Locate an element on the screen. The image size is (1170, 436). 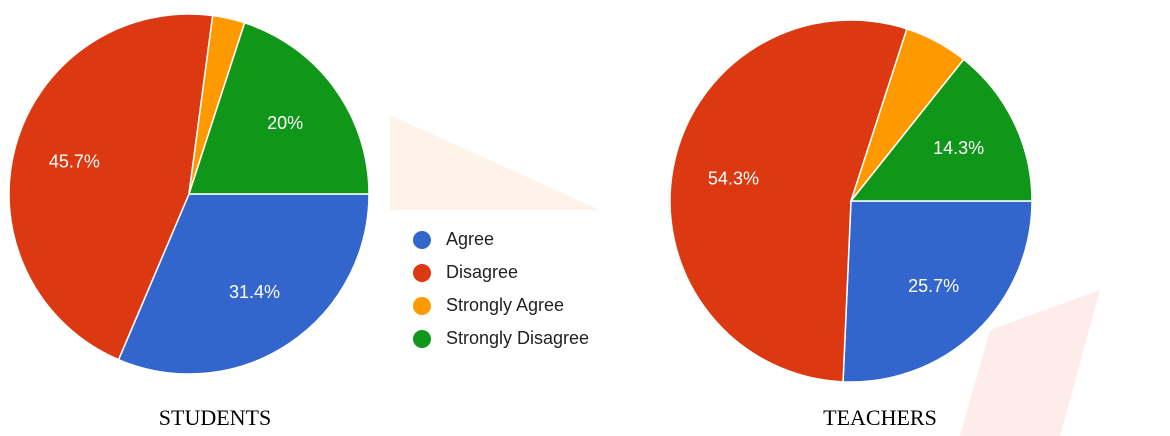
legend-label: Disagree is located at coordinates (482, 272).